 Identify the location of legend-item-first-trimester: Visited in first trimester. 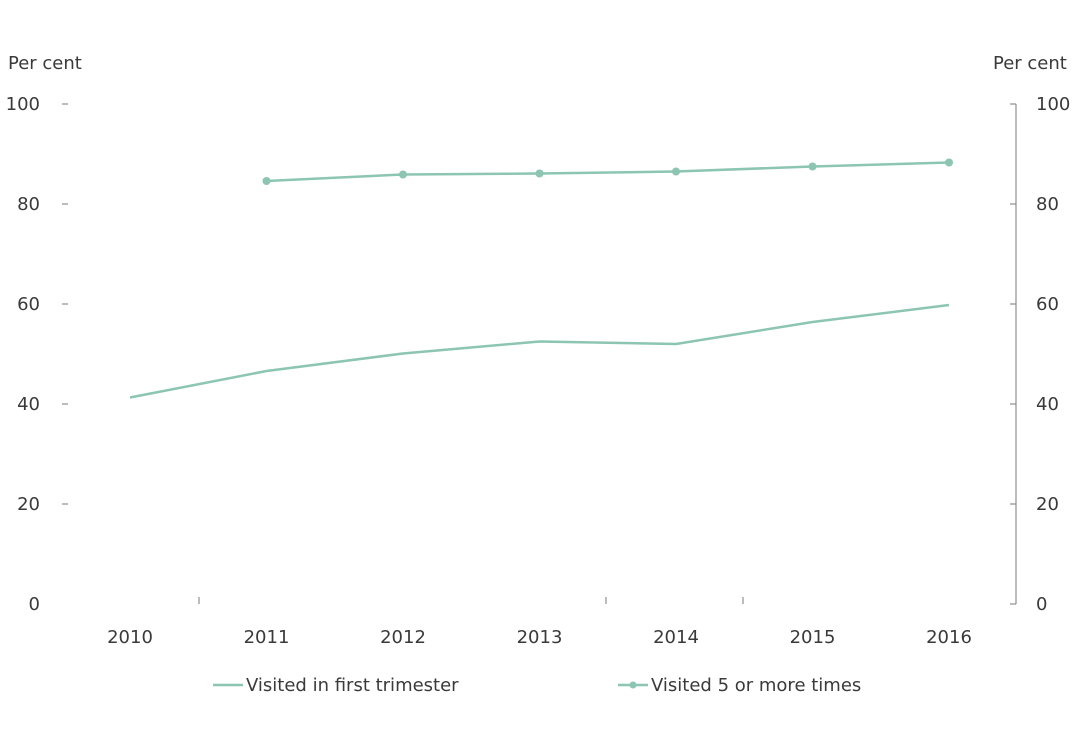
(336, 685).